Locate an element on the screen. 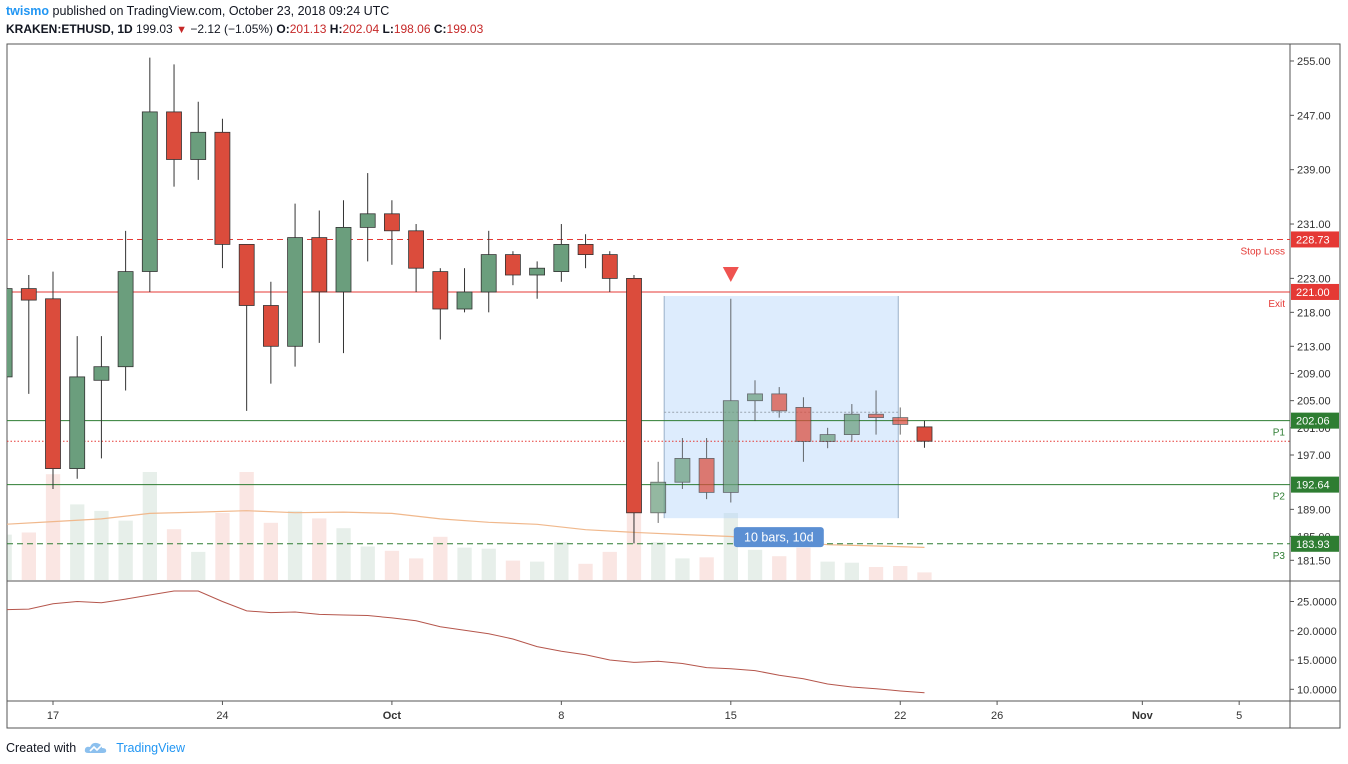  price-tick-label: 181.50 is located at coordinates (1314, 561).